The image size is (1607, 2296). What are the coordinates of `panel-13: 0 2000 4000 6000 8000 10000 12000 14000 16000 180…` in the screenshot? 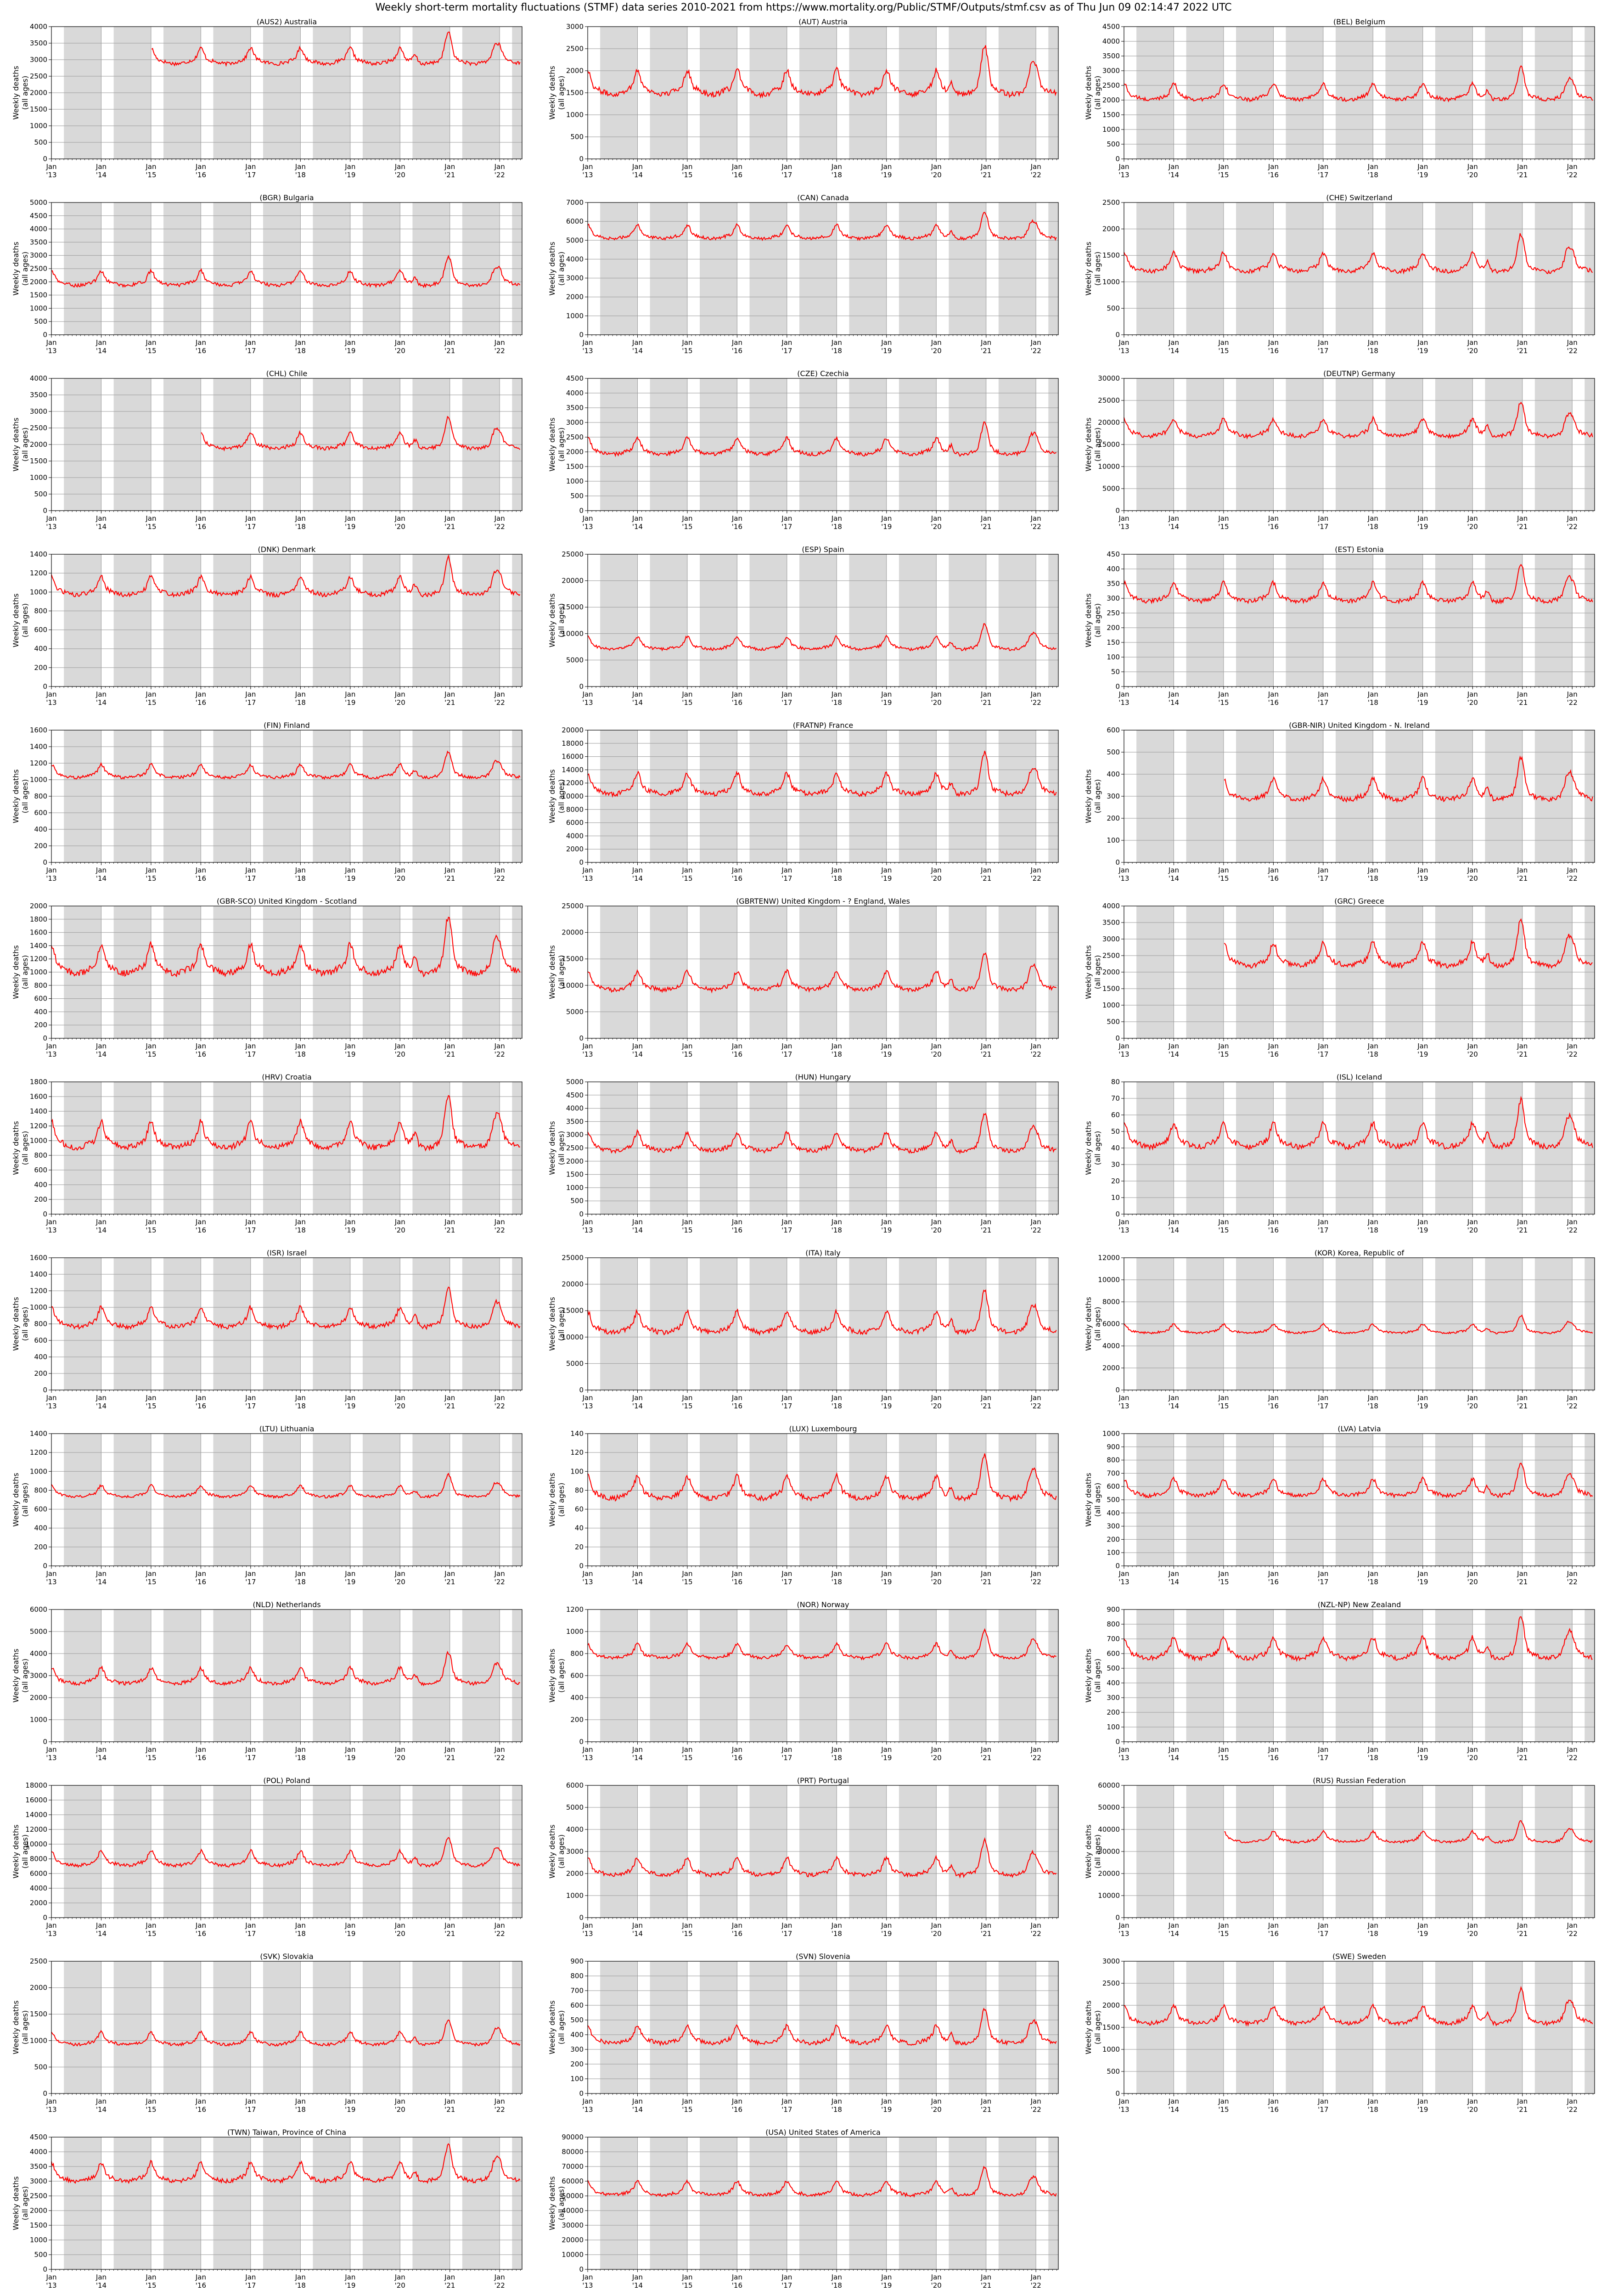 It's located at (803, 802).